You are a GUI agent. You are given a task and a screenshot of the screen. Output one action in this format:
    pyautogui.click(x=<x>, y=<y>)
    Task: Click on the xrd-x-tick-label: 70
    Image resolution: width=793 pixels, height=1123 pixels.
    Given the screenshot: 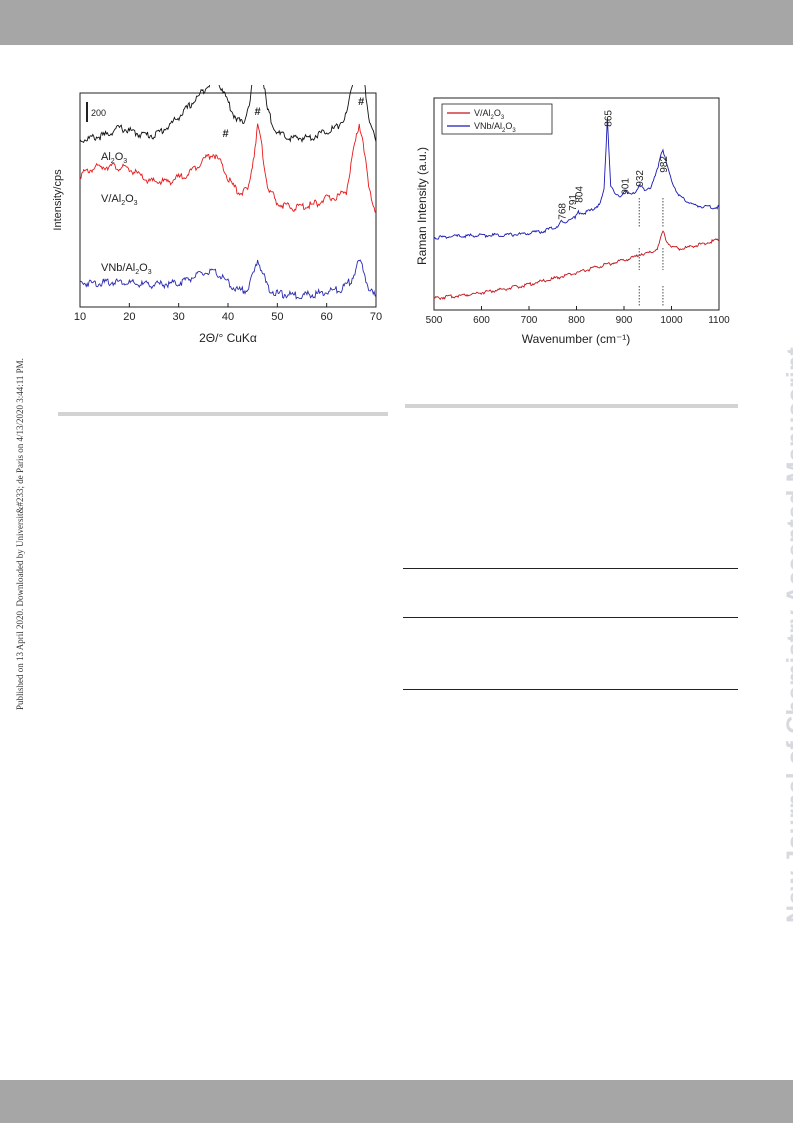 What is the action you would take?
    pyautogui.click(x=376, y=317)
    